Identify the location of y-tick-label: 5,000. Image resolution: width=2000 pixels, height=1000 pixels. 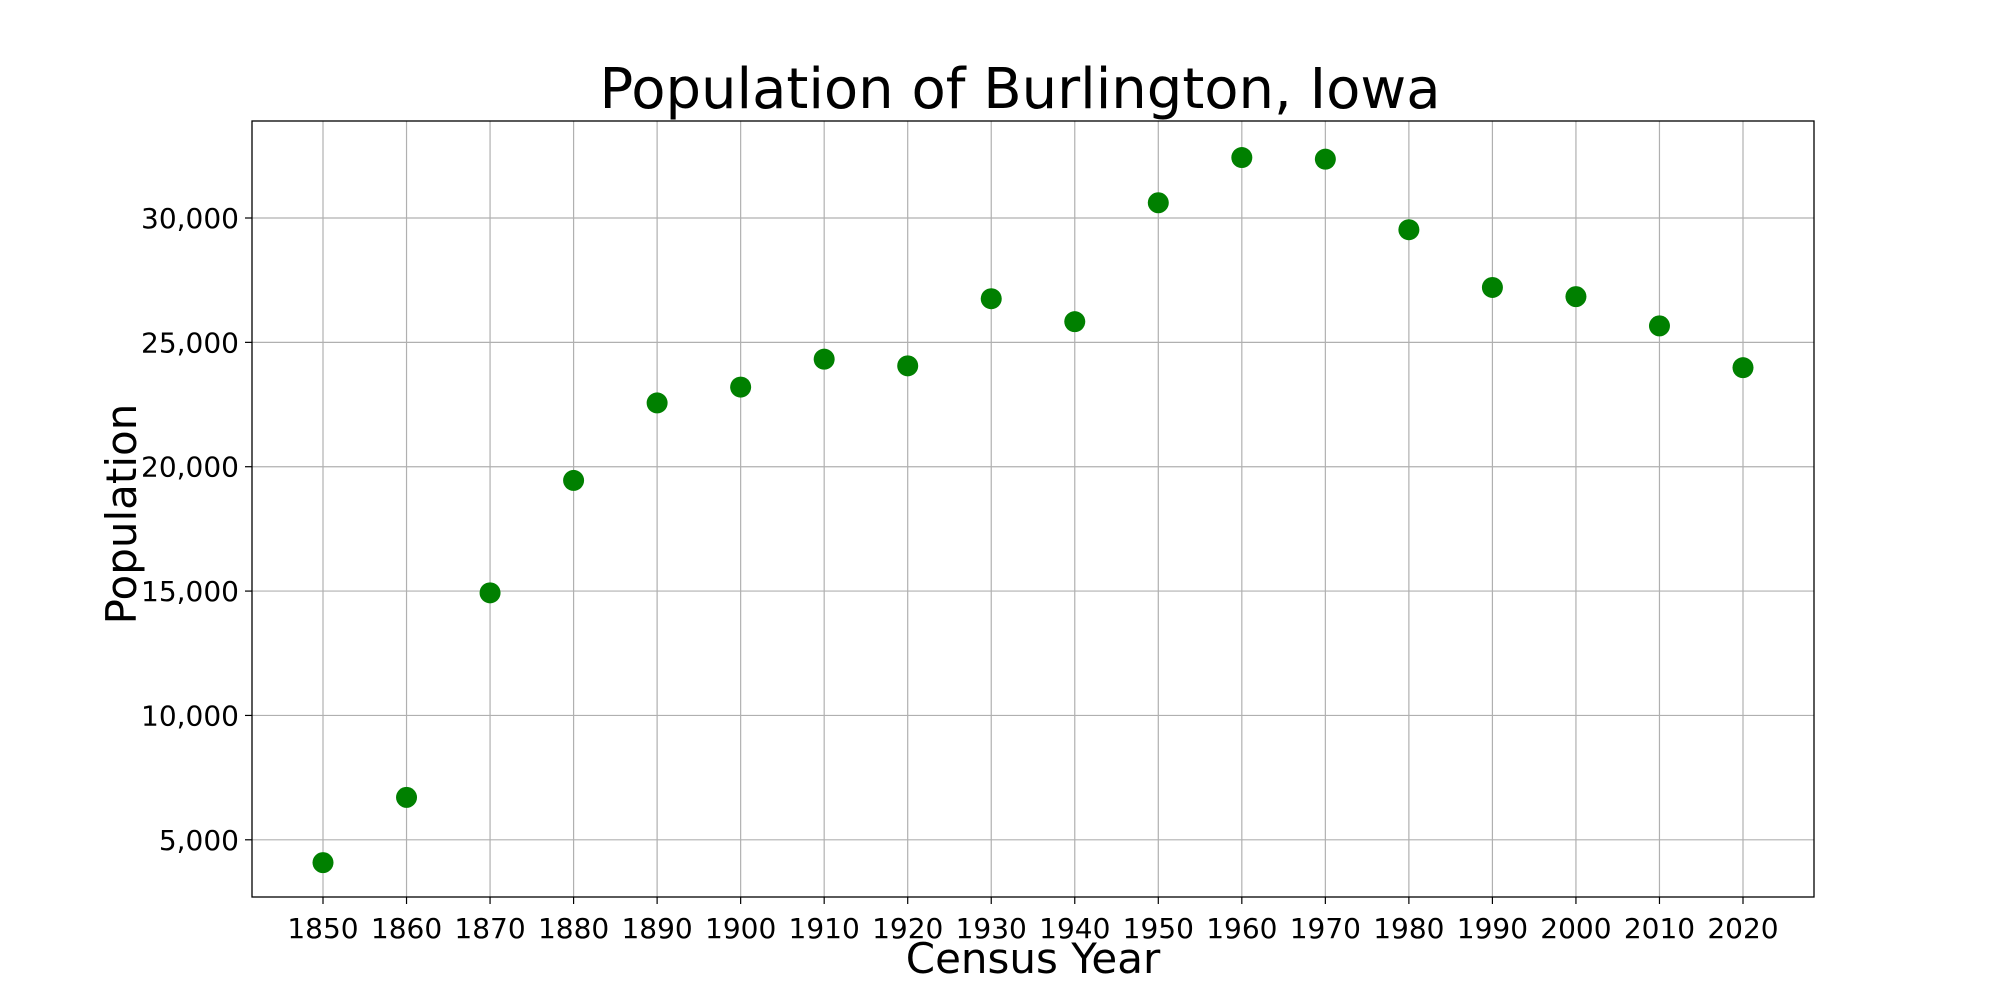
(199, 840).